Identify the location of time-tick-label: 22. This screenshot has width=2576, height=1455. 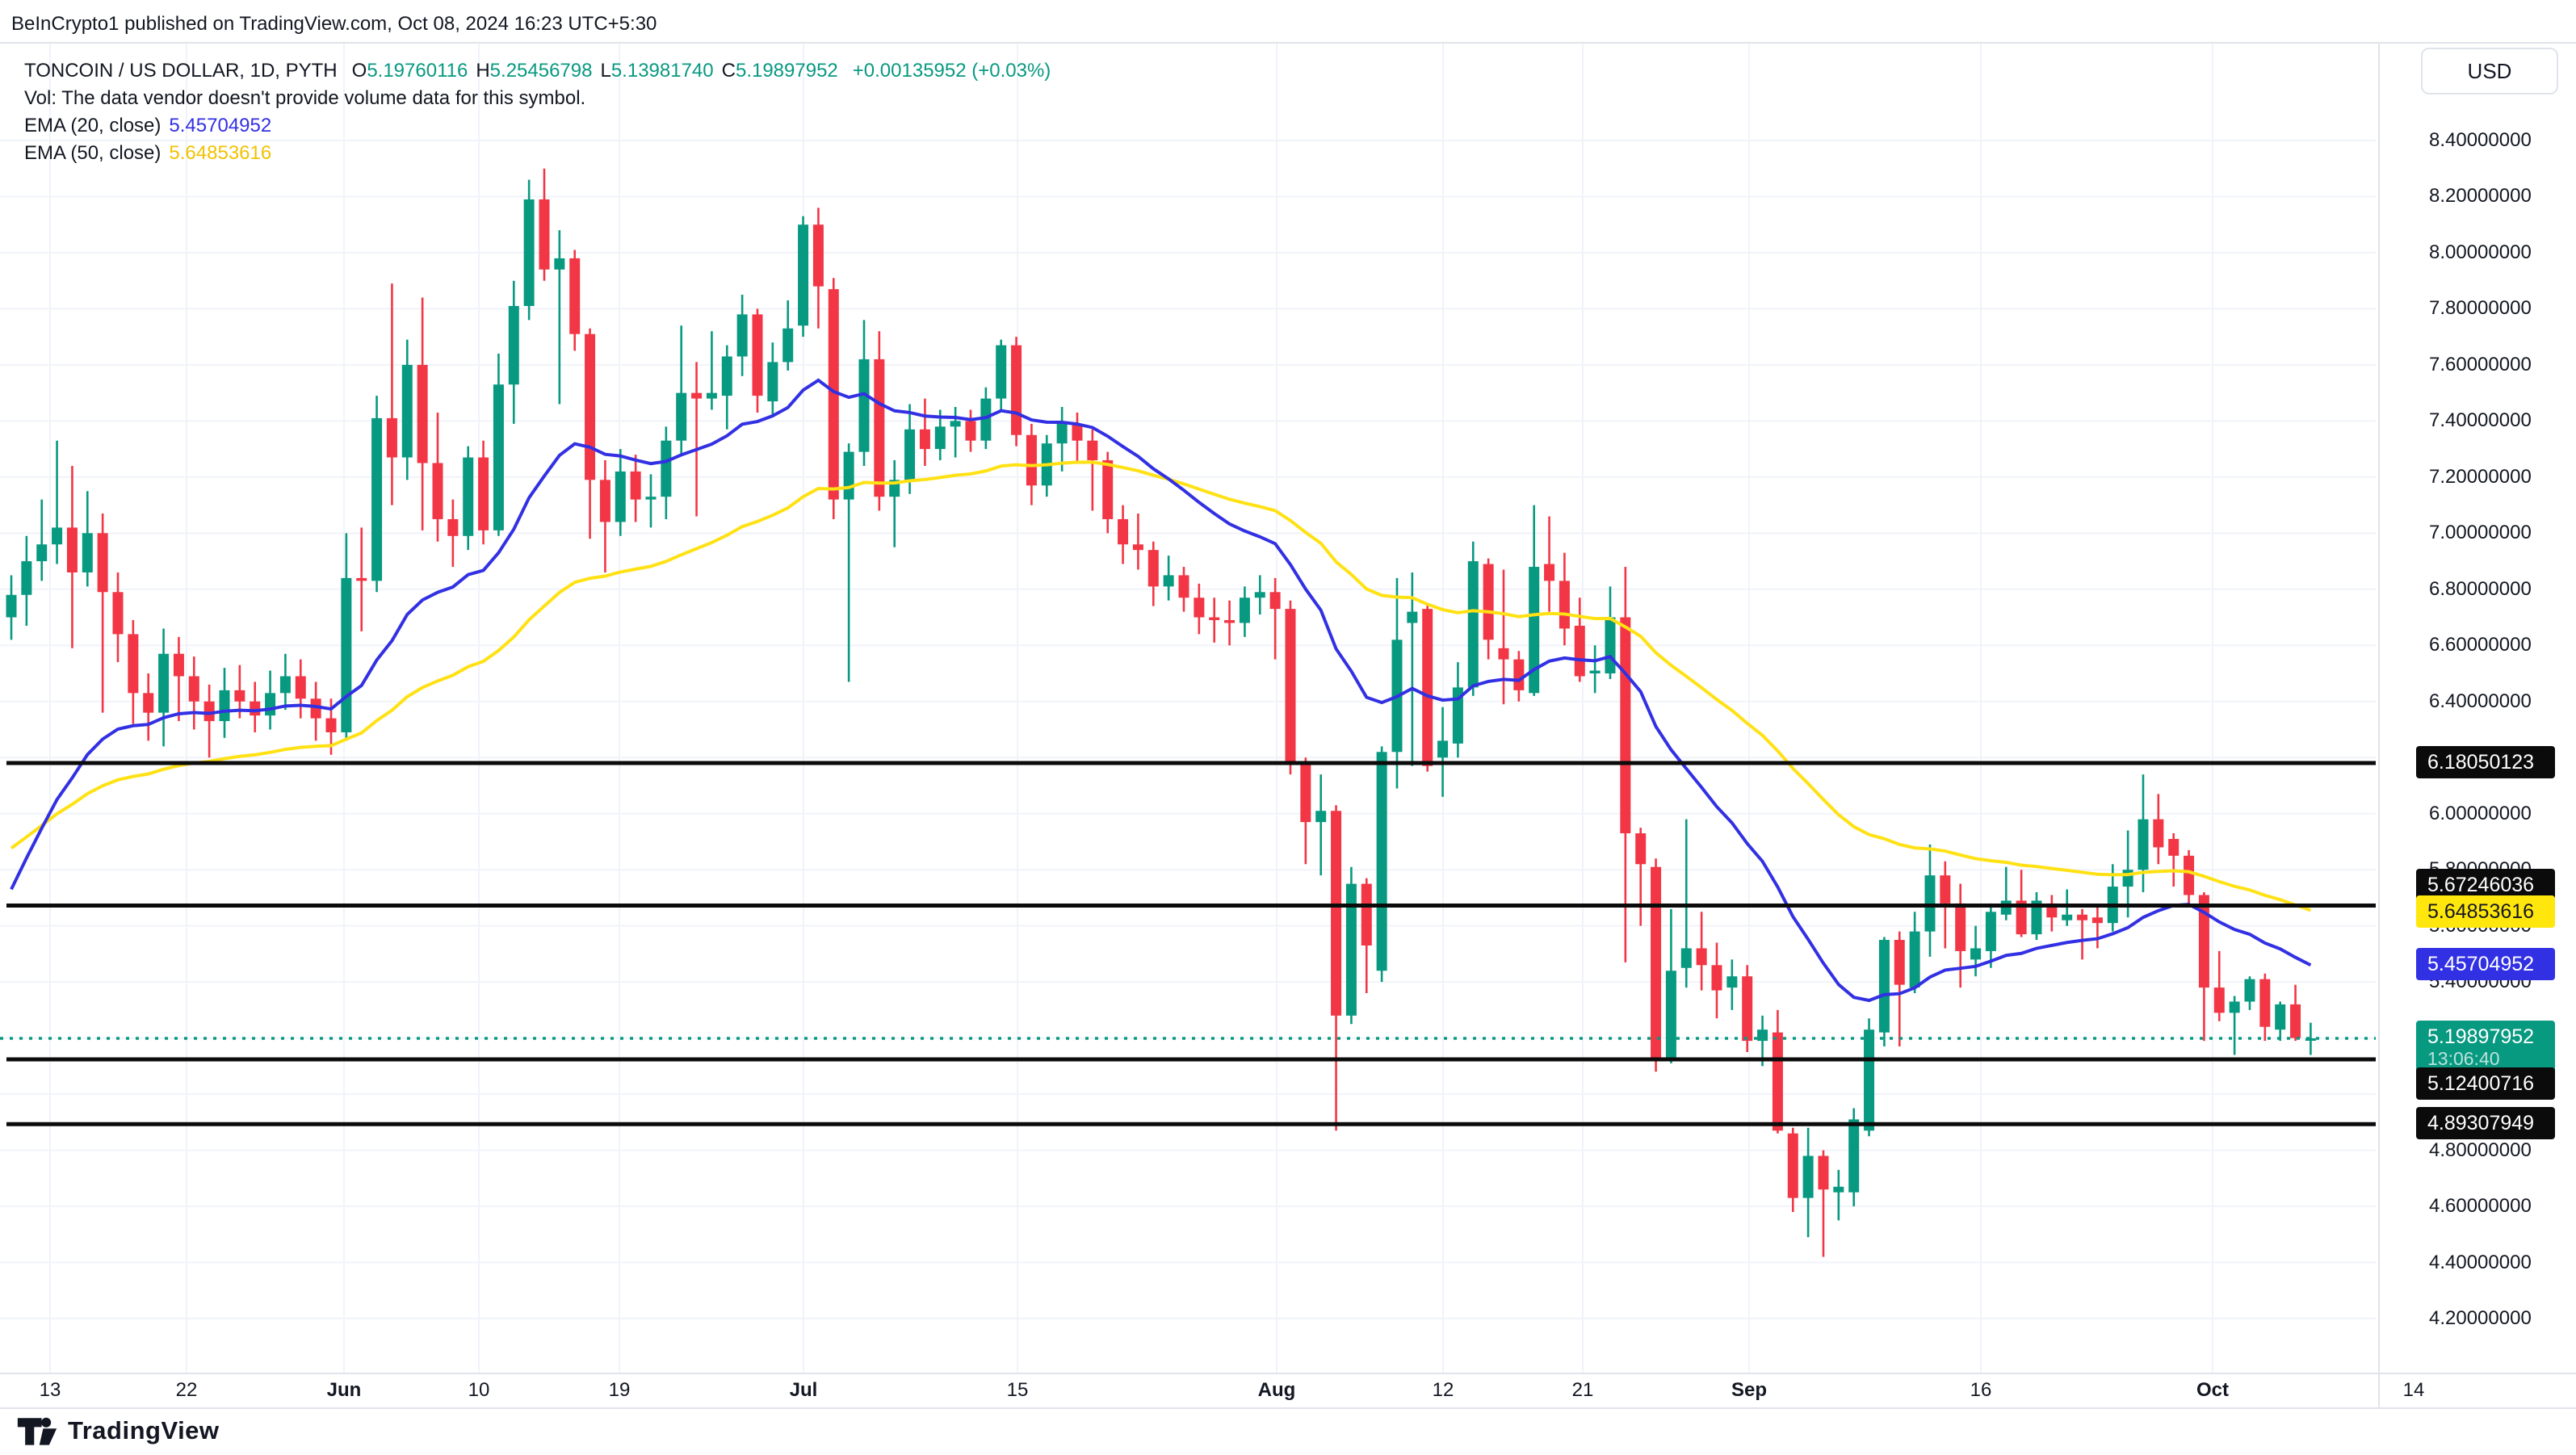
(186, 1390).